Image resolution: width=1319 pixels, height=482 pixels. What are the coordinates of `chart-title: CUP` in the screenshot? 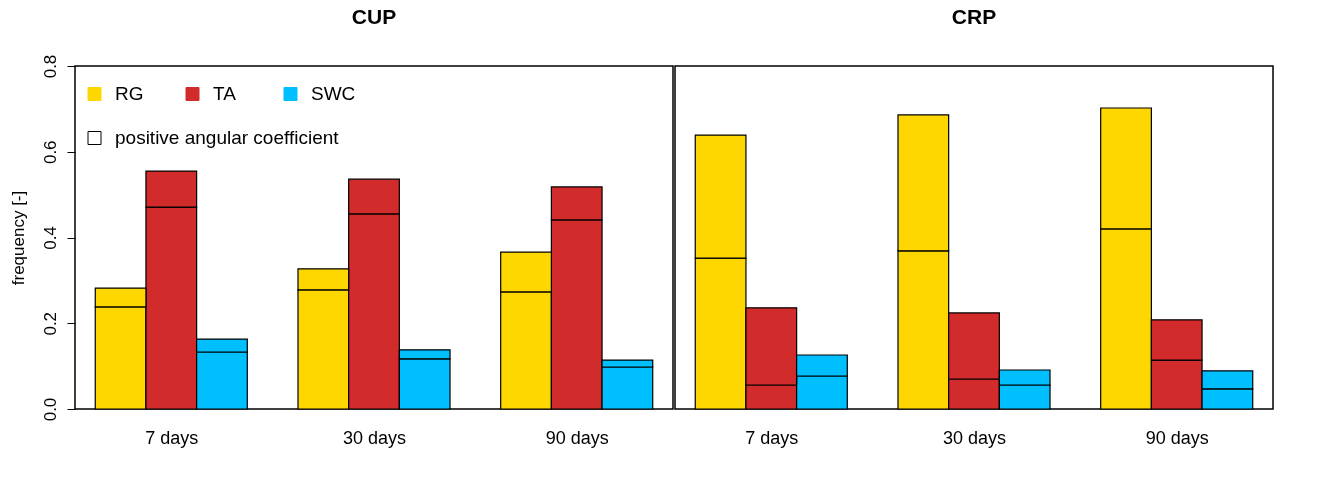 It's located at (374, 17).